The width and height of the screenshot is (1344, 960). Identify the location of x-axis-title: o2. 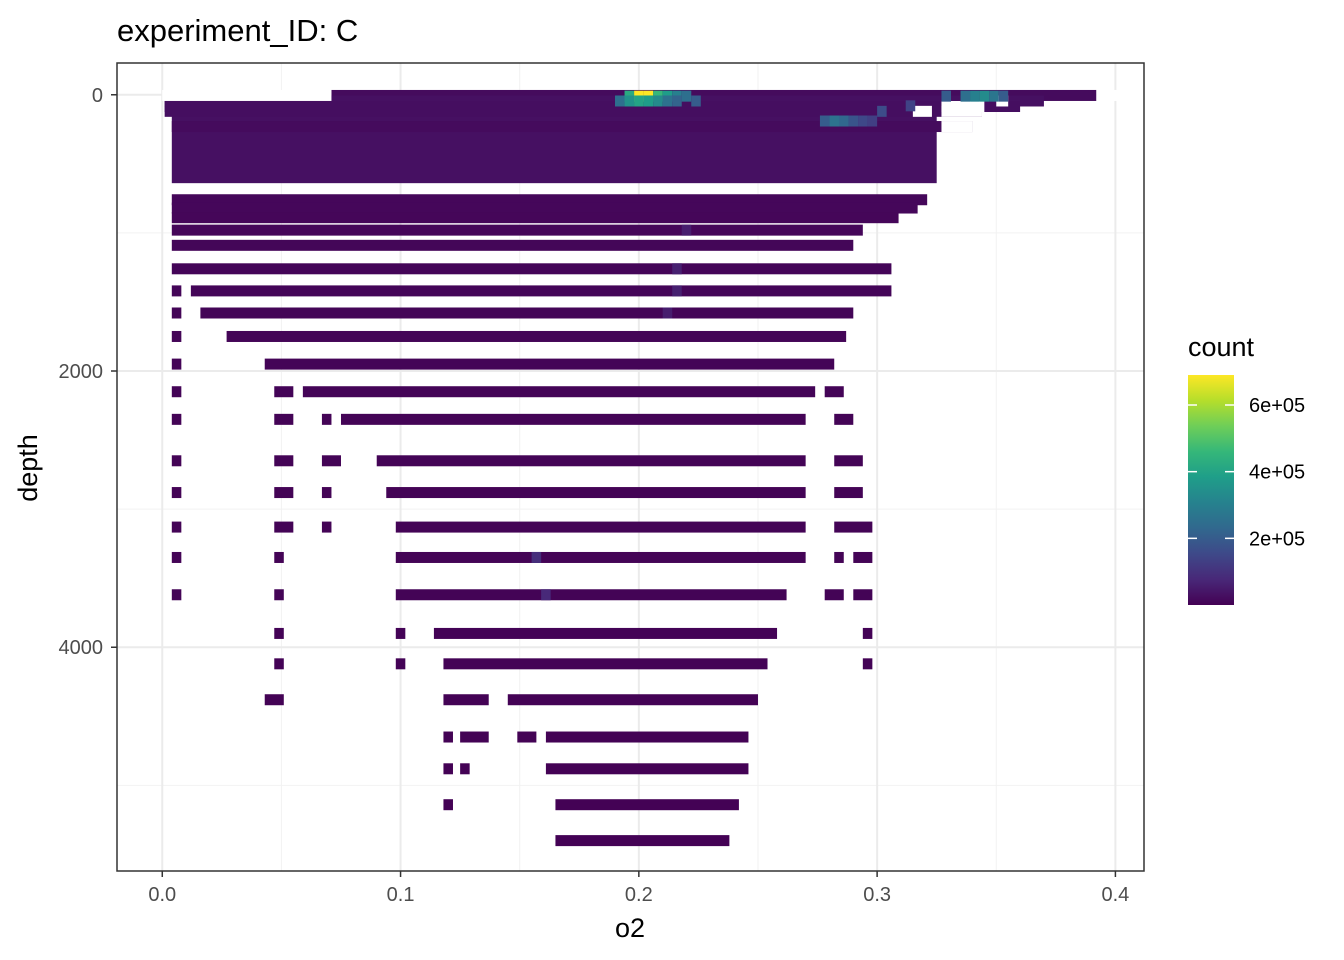
(630, 928).